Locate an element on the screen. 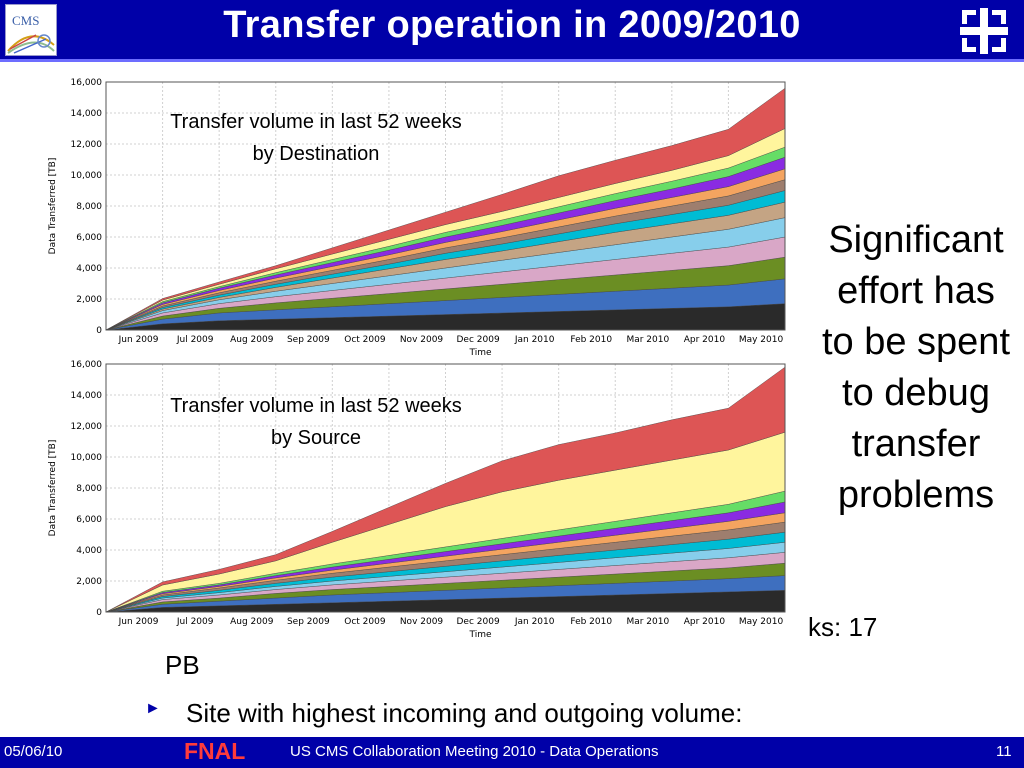  fermilab-logo is located at coordinates (984, 31).